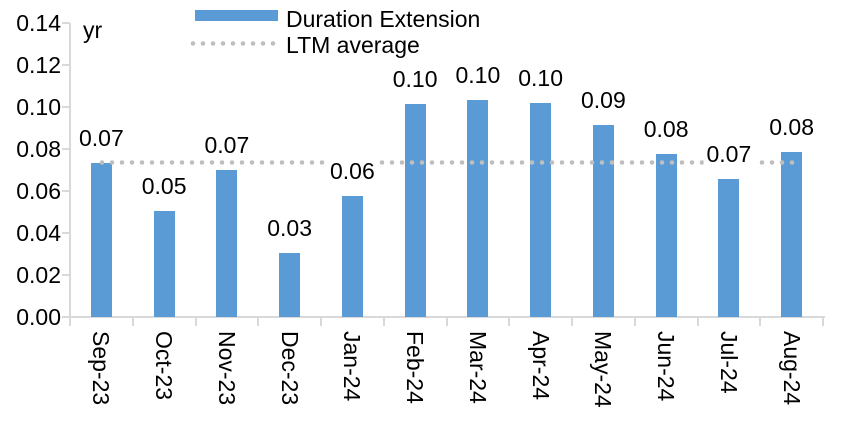 This screenshot has width=852, height=422. Describe the element at coordinates (38, 149) in the screenshot. I see `y-tick-label-0.08: 0.08` at that location.